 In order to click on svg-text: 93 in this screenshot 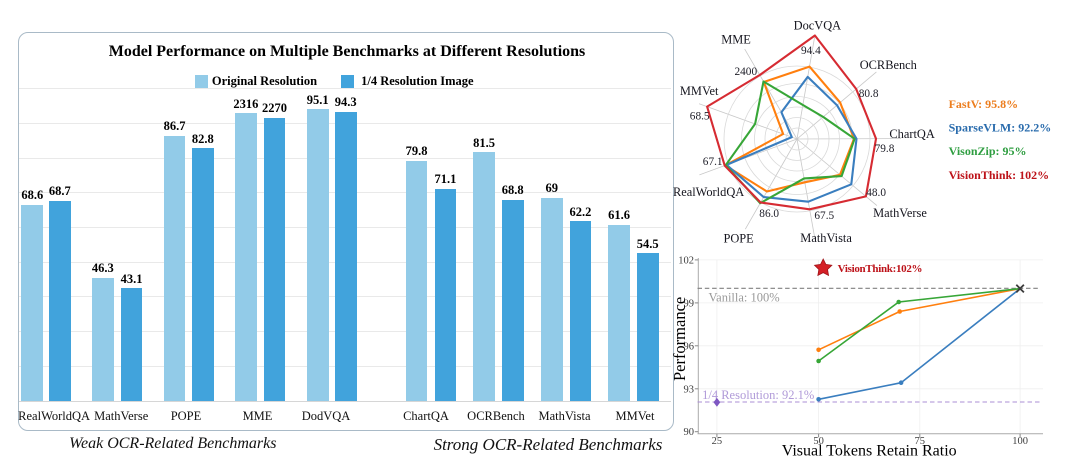, I will do `click(689, 389)`.